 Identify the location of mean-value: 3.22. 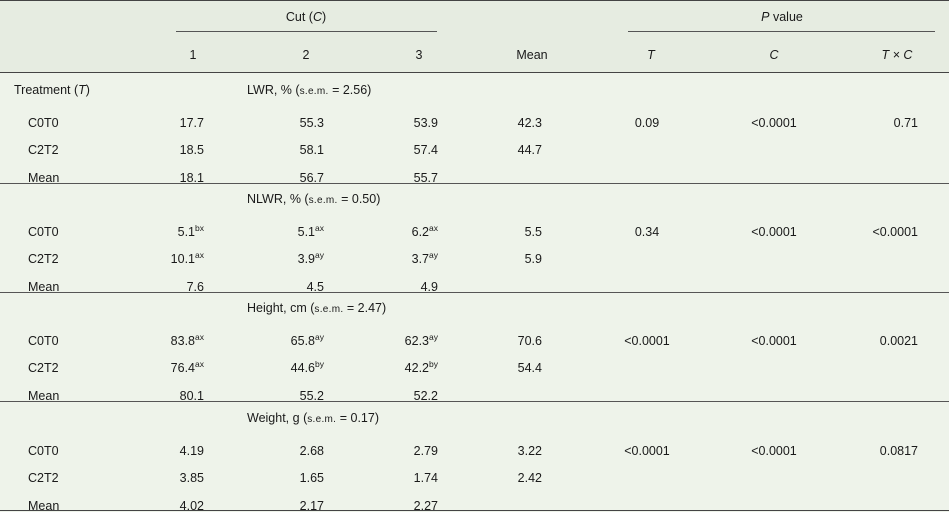
(529, 451).